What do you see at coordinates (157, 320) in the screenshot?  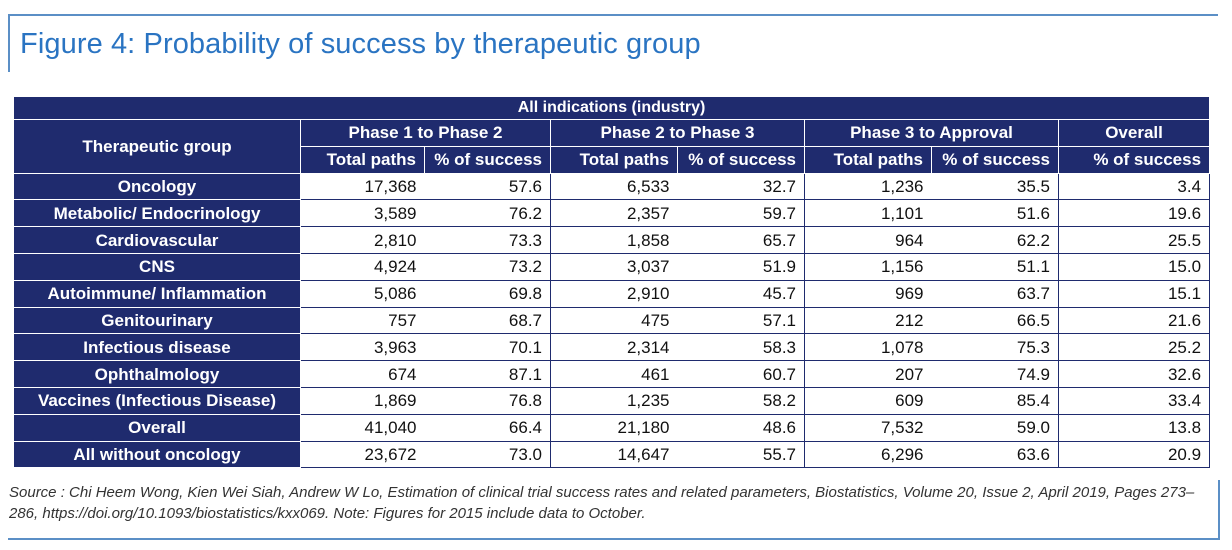 I see `row-group-label: Genitourinary` at bounding box center [157, 320].